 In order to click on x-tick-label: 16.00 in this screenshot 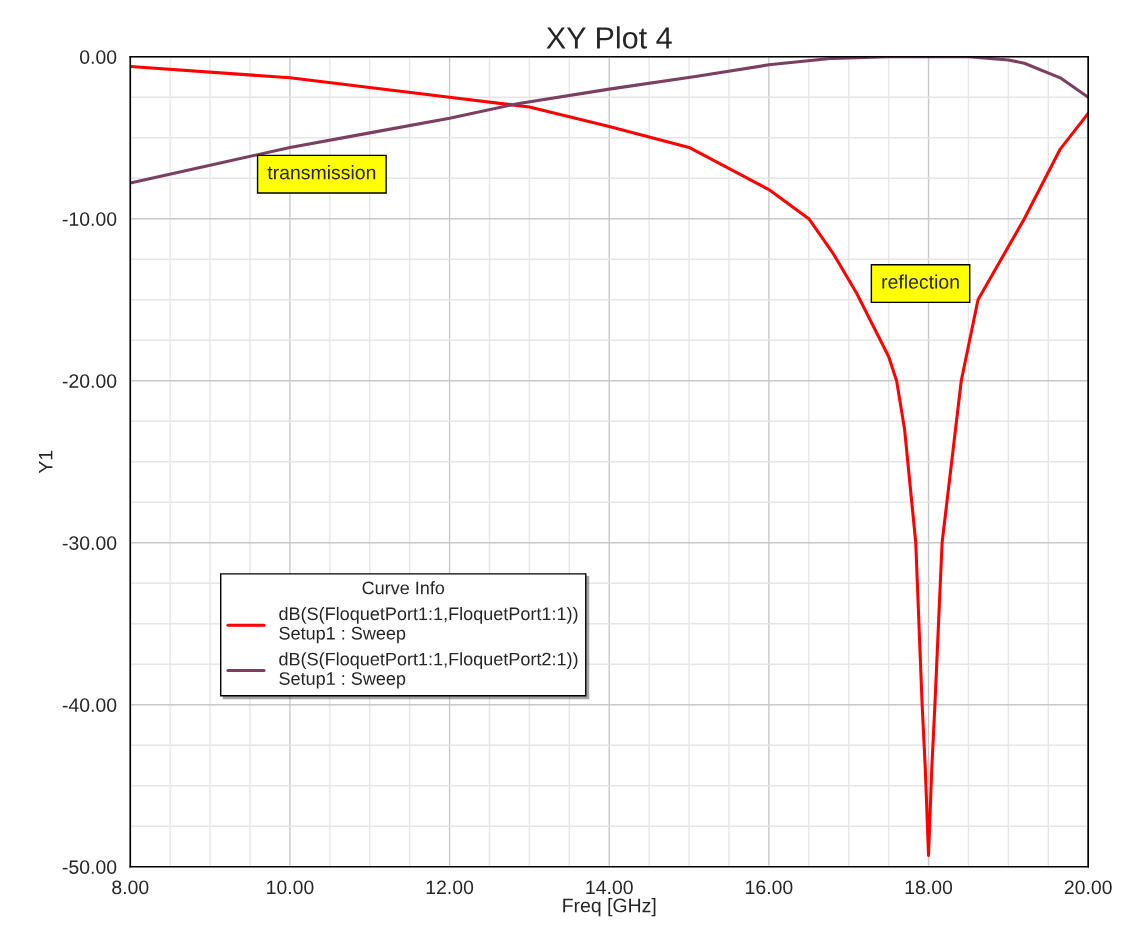, I will do `click(769, 887)`.